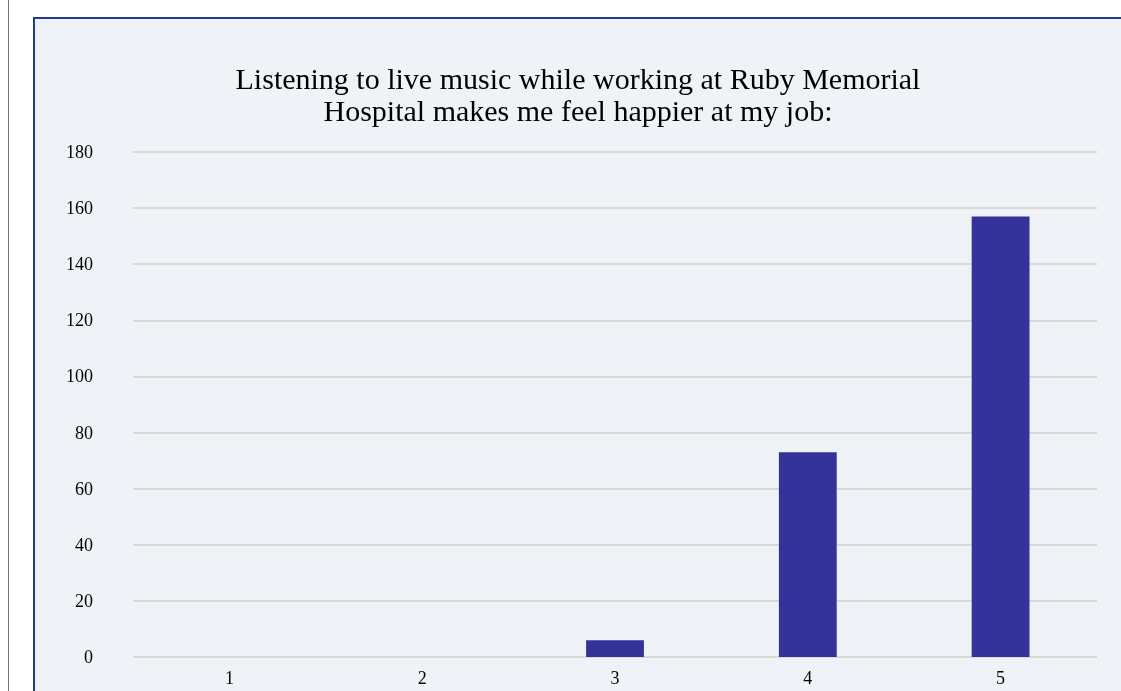 The image size is (1121, 691). Describe the element at coordinates (79, 376) in the screenshot. I see `y-tick-label: 100` at that location.